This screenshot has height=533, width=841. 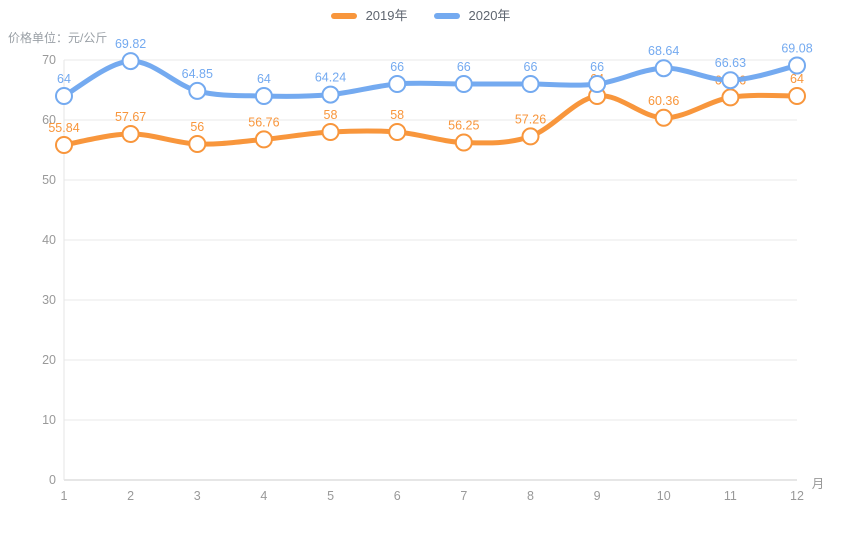 I want to click on x-tick-label: 6, so click(x=397, y=496).